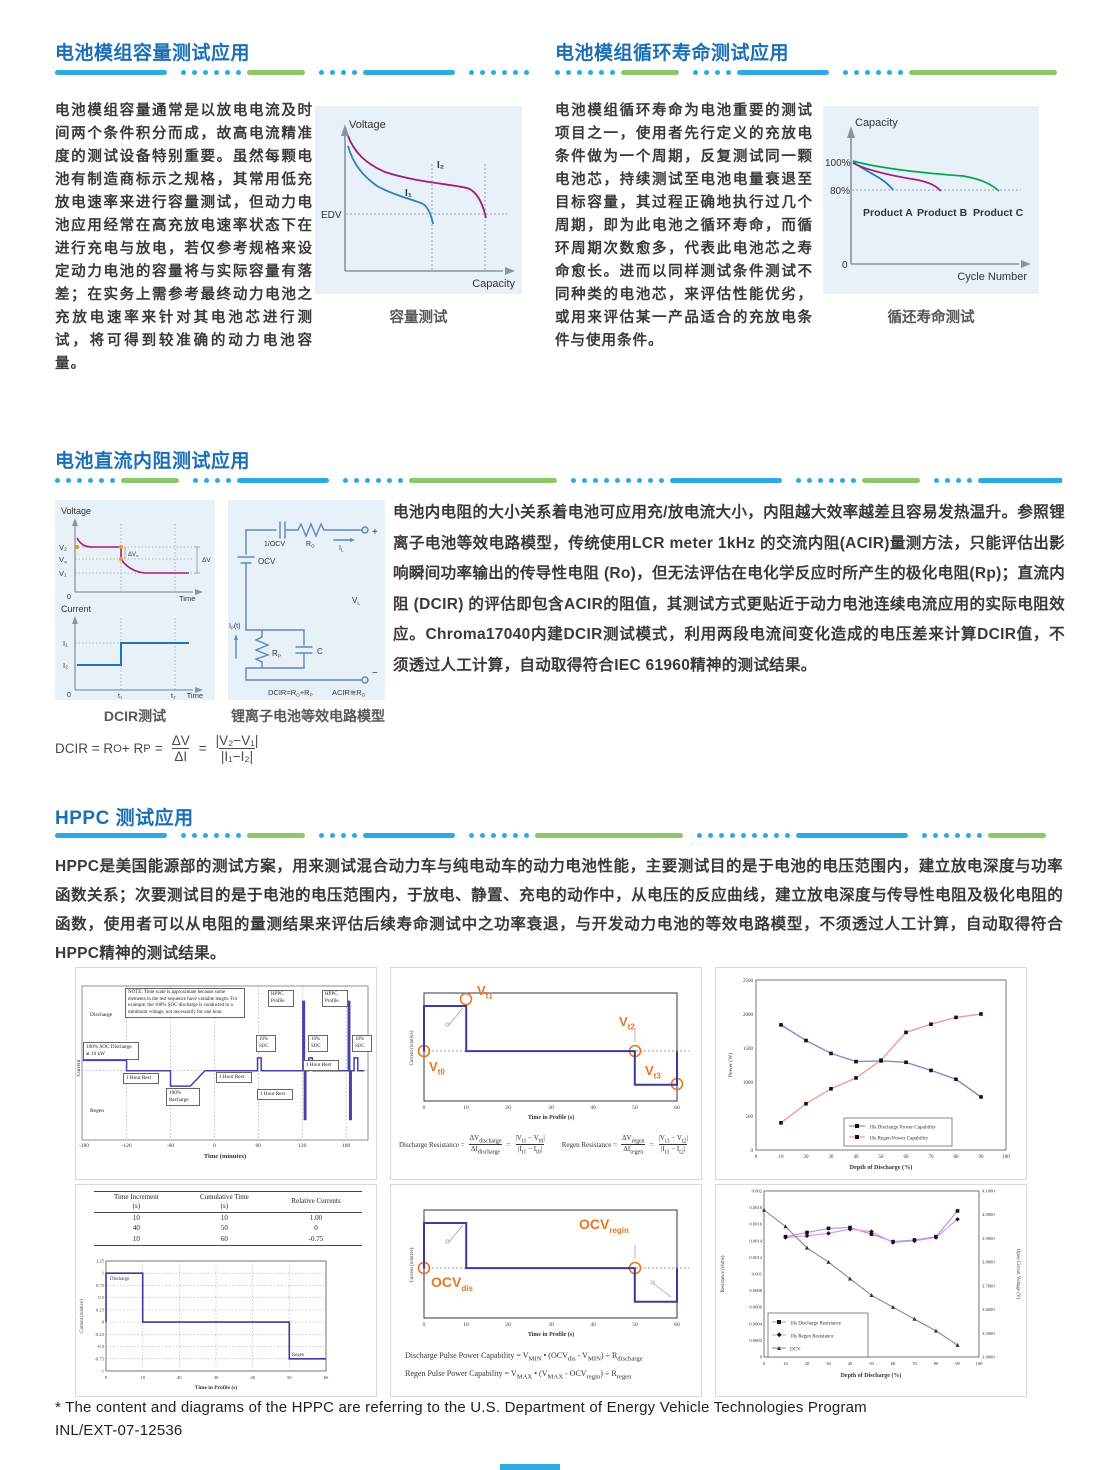  Describe the element at coordinates (135, 716) in the screenshot. I see `dcir-graph-caption: DCIR测试` at that location.